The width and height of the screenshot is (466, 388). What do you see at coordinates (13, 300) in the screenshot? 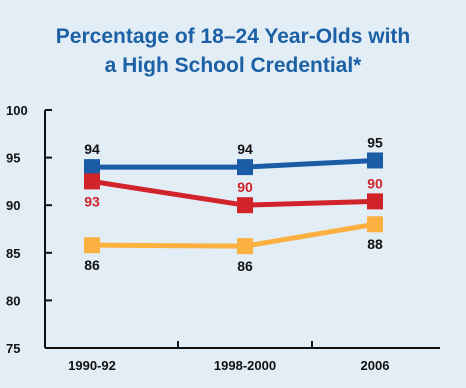
I see `y-tick-label: 80` at bounding box center [13, 300].